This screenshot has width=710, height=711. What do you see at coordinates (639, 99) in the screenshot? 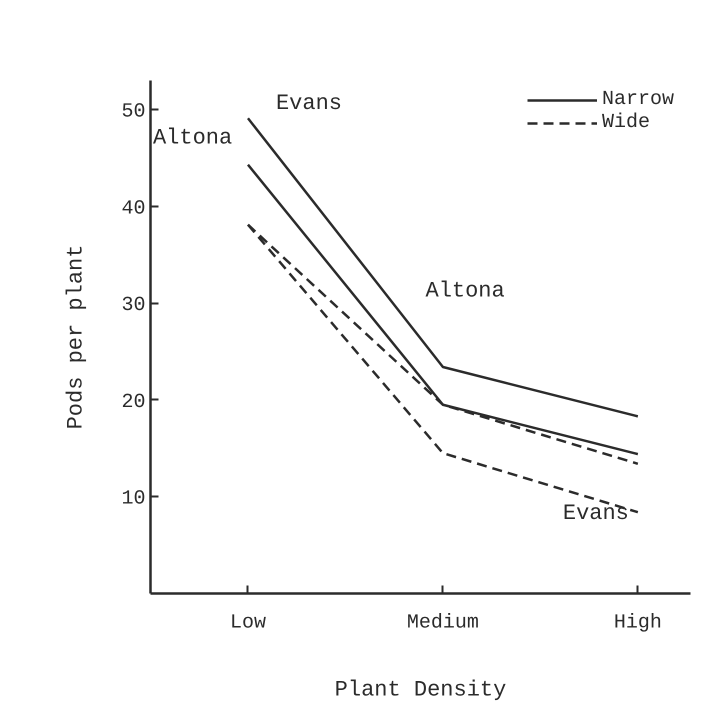
I see `legend-label: Narrow` at bounding box center [639, 99].